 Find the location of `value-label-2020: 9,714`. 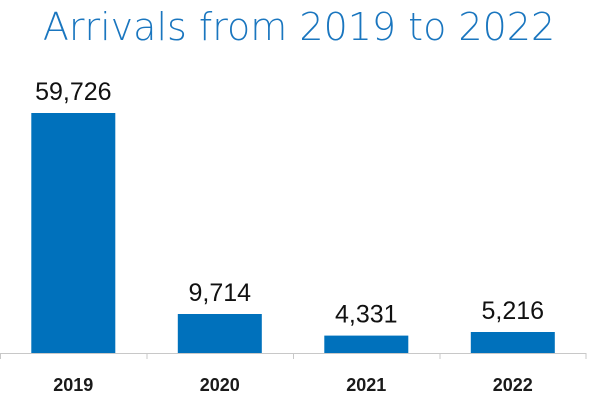

value-label-2020: 9,714 is located at coordinates (220, 293).